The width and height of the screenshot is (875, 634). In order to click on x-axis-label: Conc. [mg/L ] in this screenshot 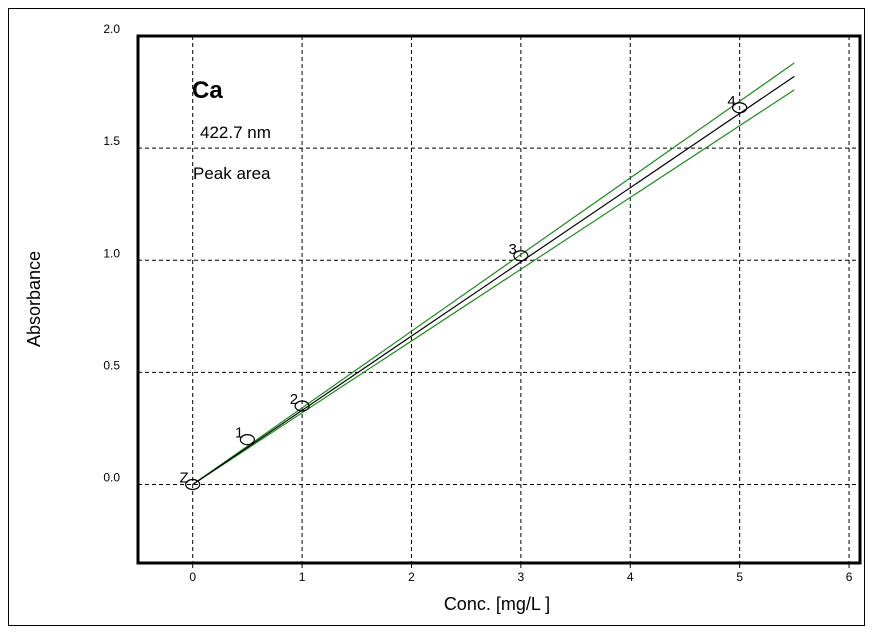, I will do `click(497, 604)`.